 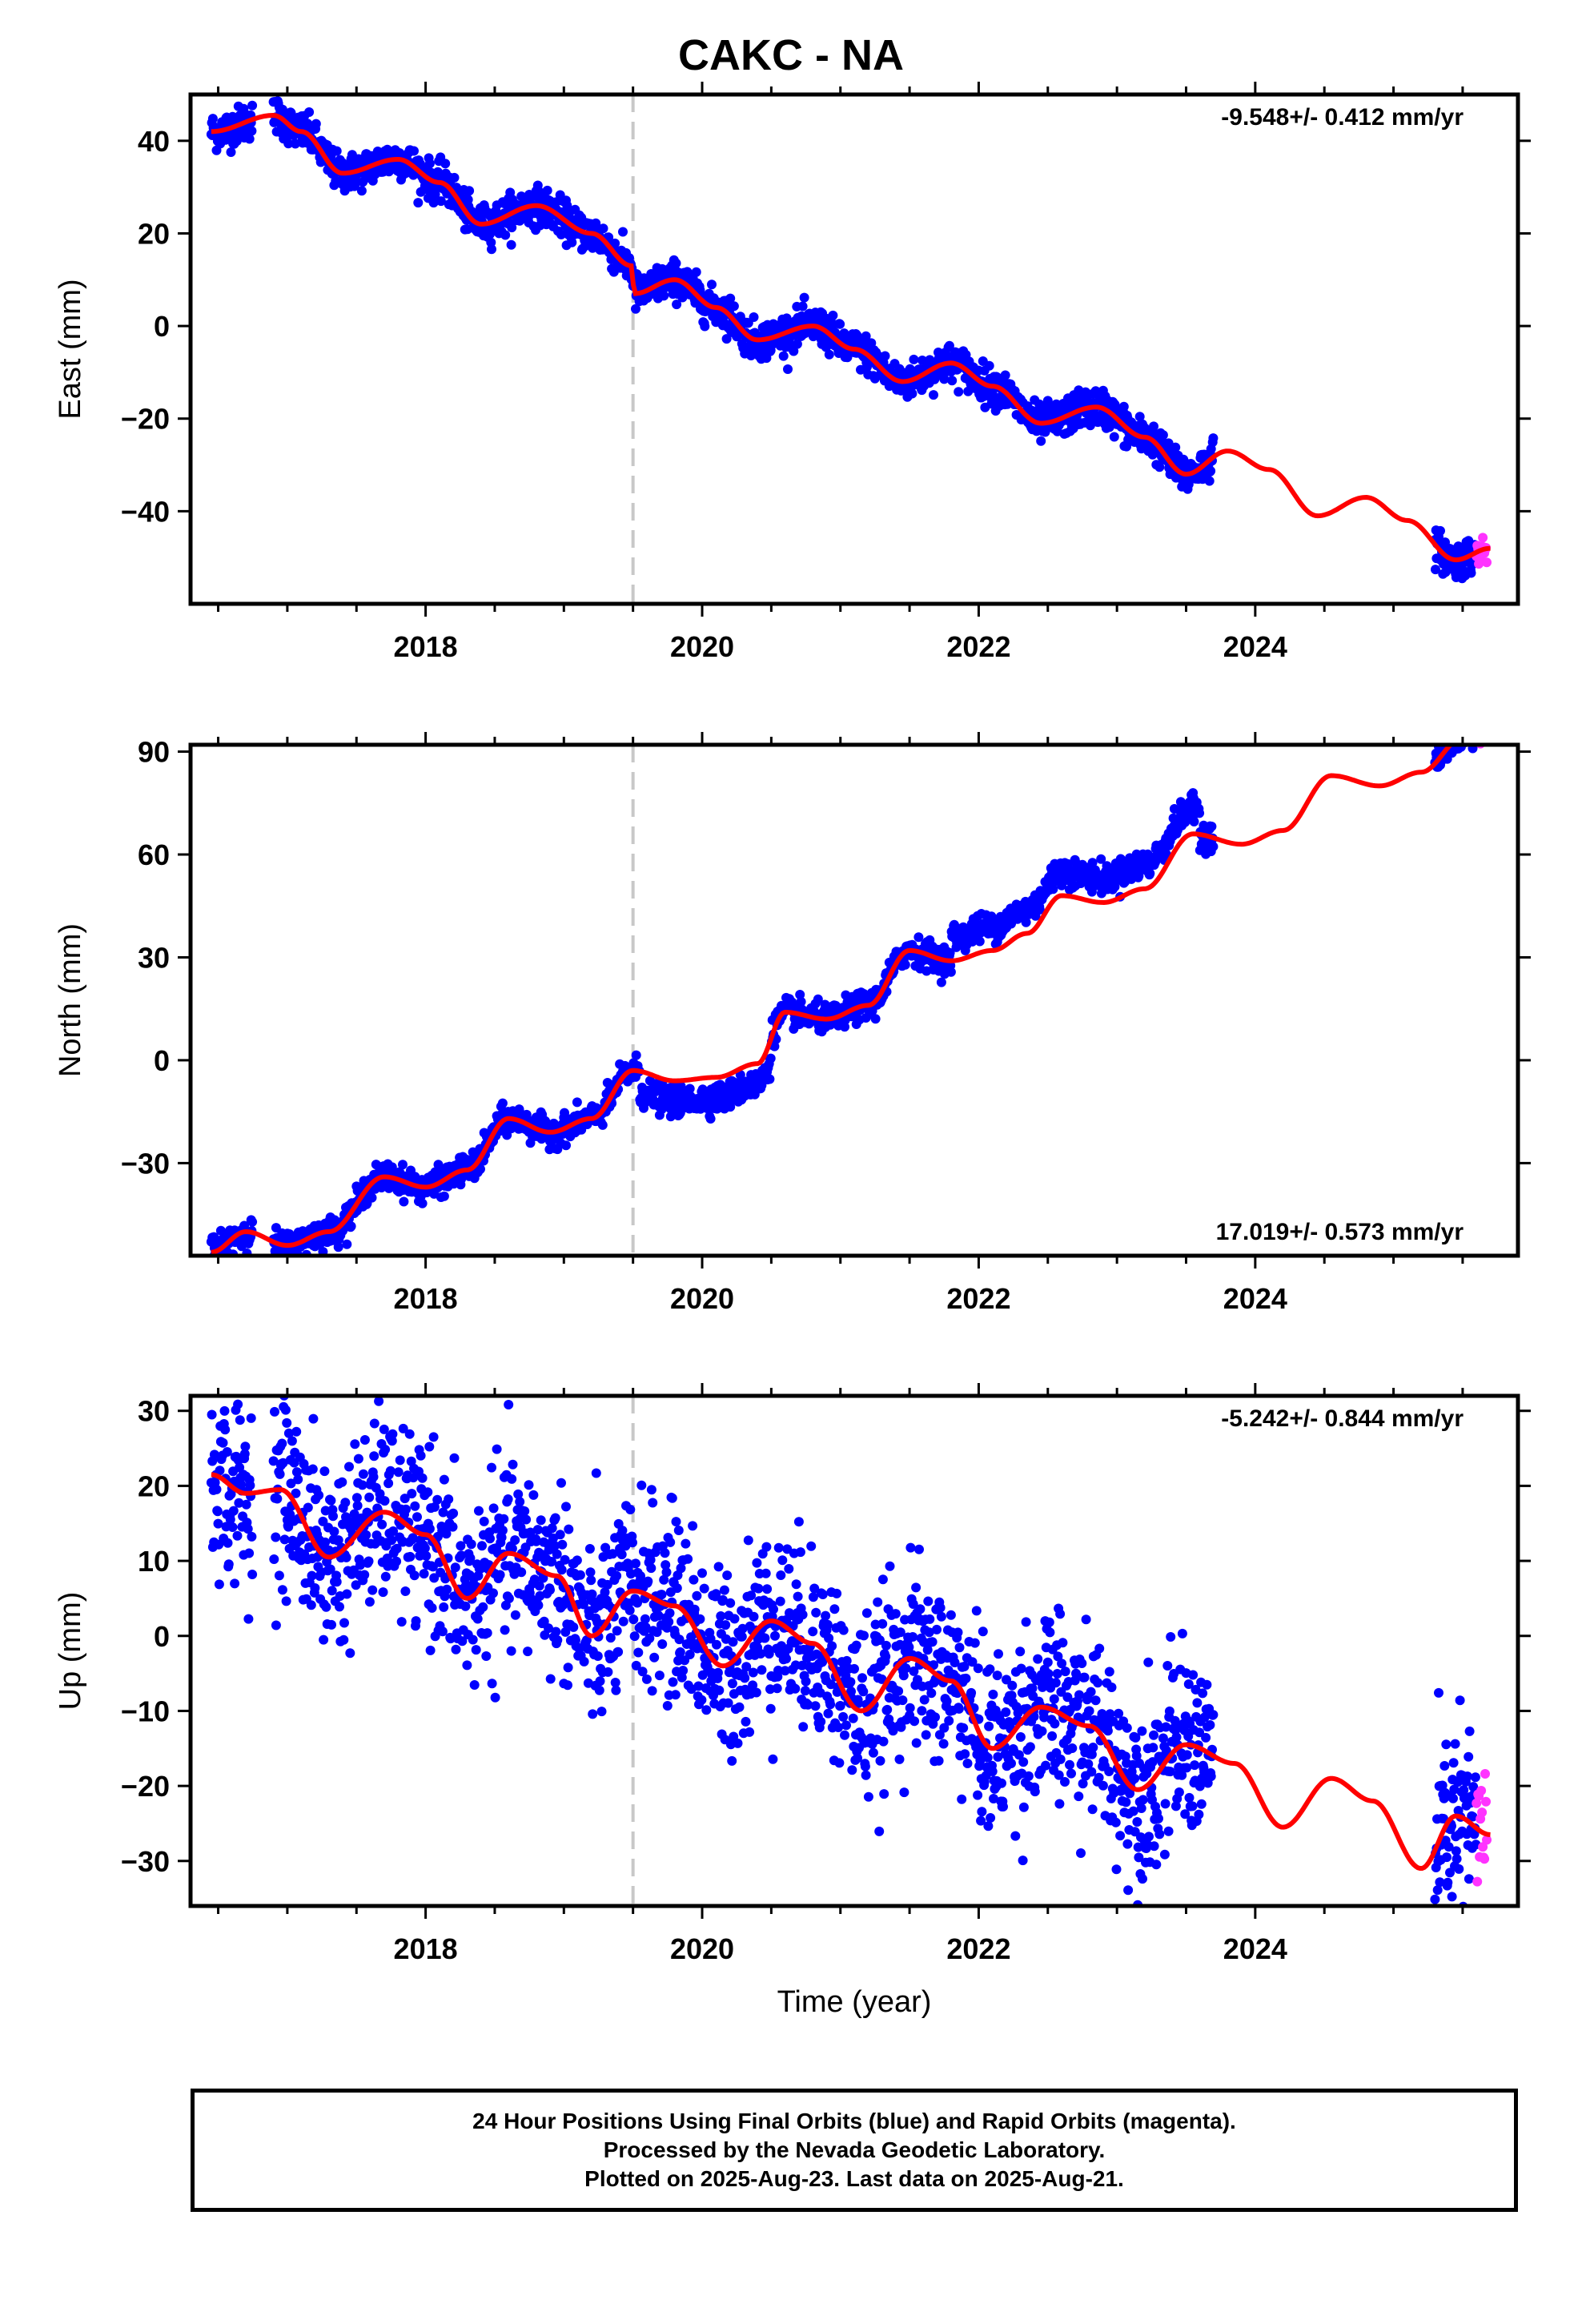 What do you see at coordinates (154, 233) in the screenshot?
I see `y-tick-label: 20` at bounding box center [154, 233].